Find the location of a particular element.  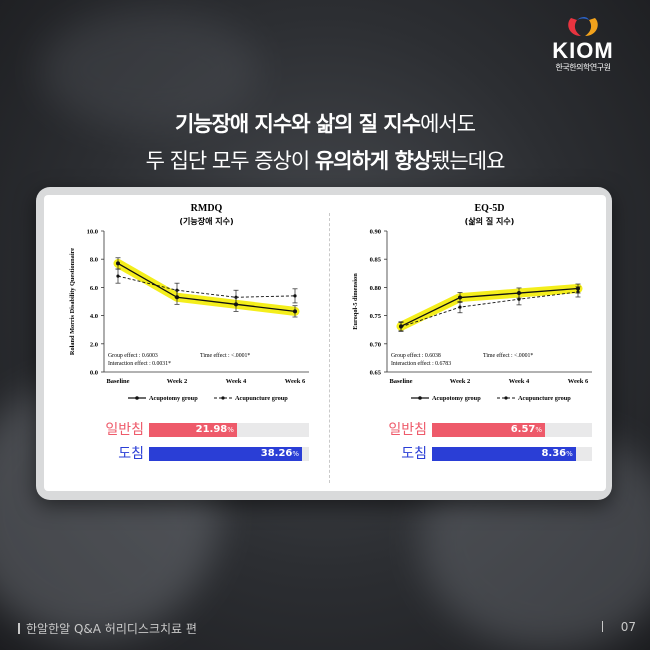

comparison-bar-row: 도침 8.36% is located at coordinates (466, 454).